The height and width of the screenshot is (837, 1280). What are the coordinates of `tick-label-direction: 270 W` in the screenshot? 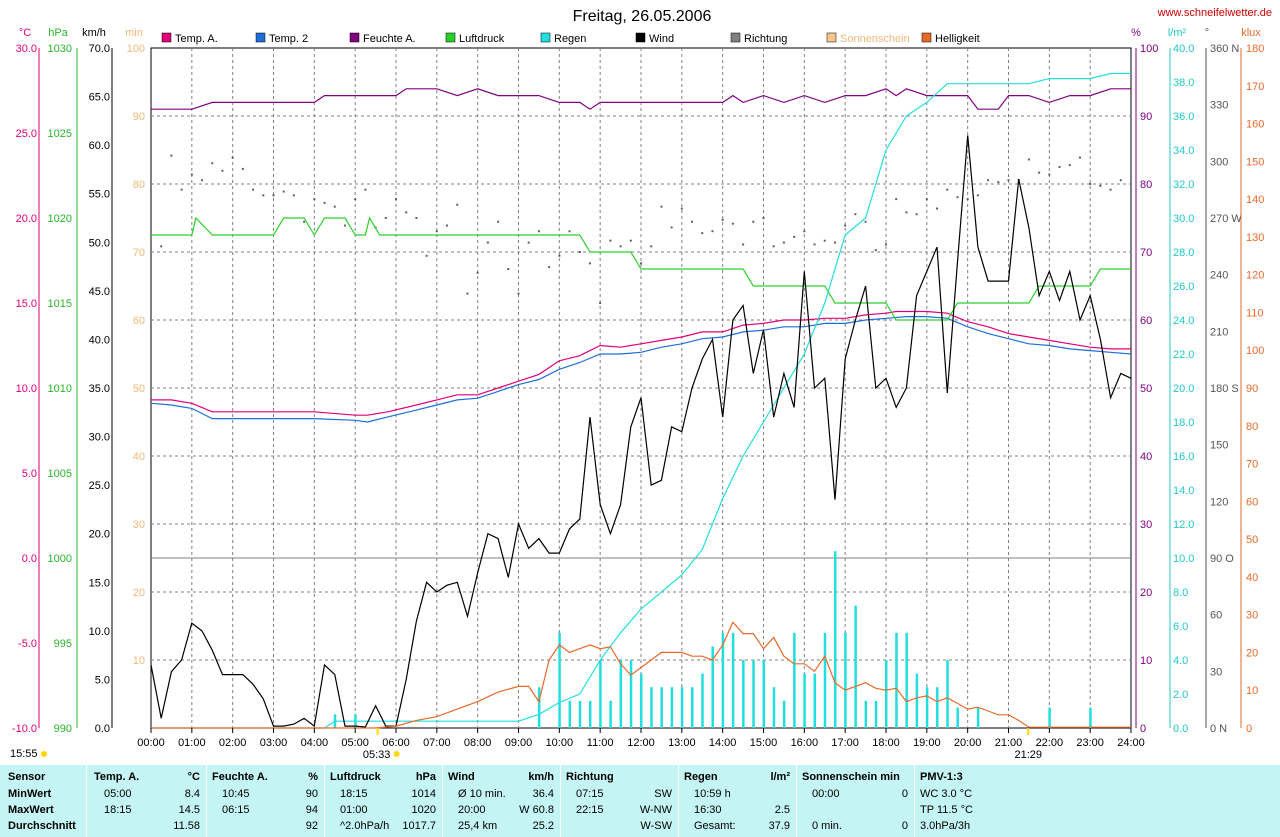 It's located at (1226, 219).